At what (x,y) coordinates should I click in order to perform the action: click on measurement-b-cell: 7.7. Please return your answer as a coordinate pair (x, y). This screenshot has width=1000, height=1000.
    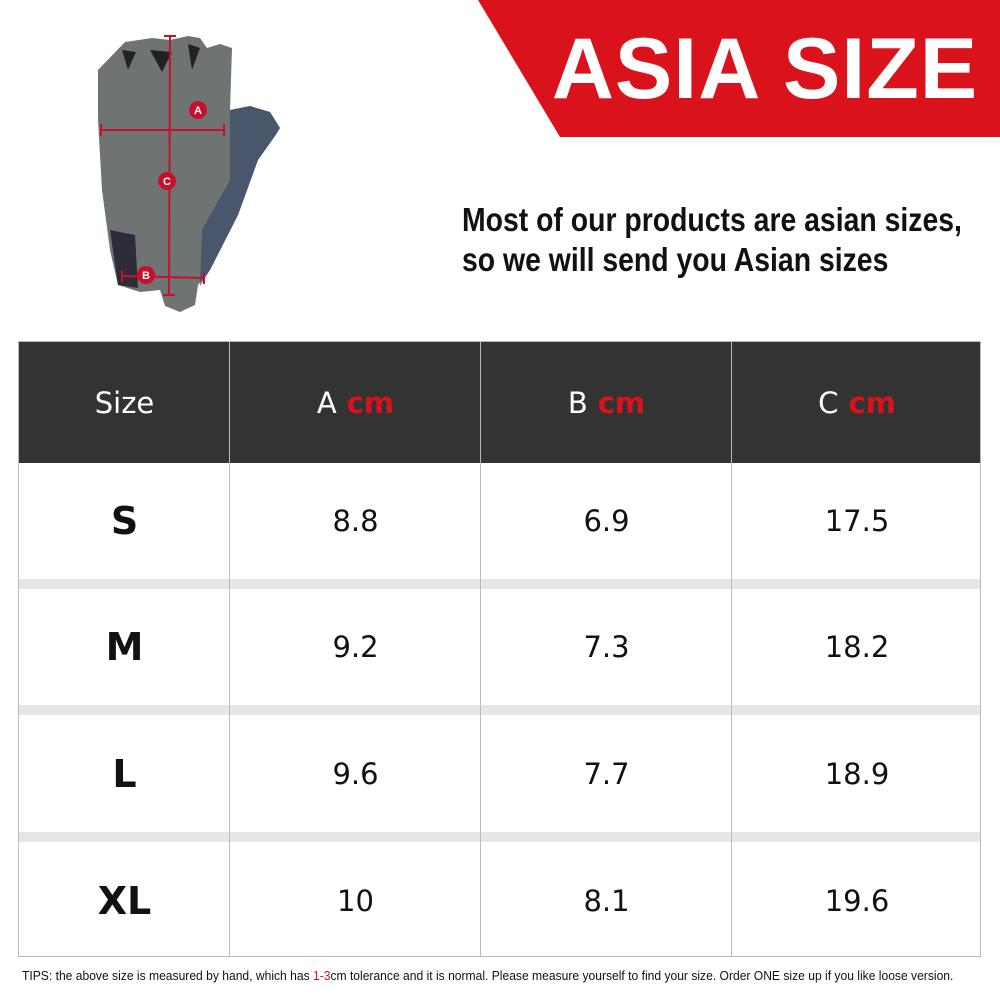
    Looking at the image, I should click on (606, 774).